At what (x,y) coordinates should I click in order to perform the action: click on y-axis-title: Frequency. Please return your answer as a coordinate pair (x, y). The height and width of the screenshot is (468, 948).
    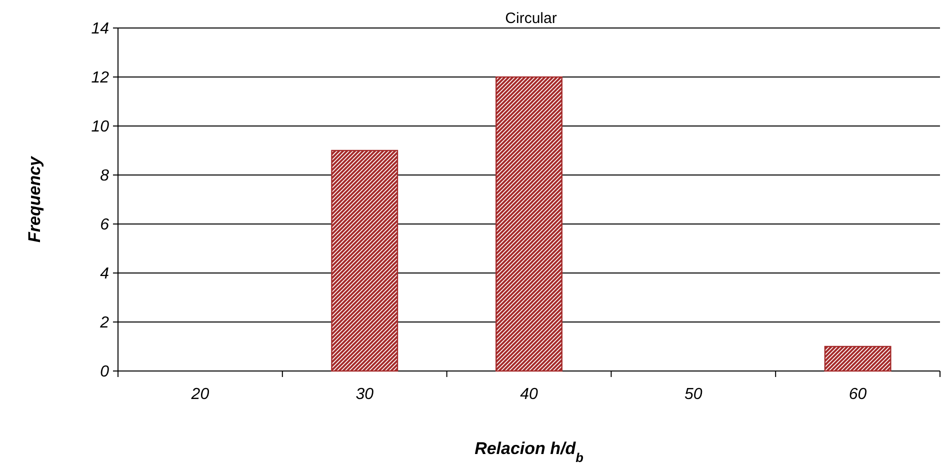
    Looking at the image, I should click on (34, 198).